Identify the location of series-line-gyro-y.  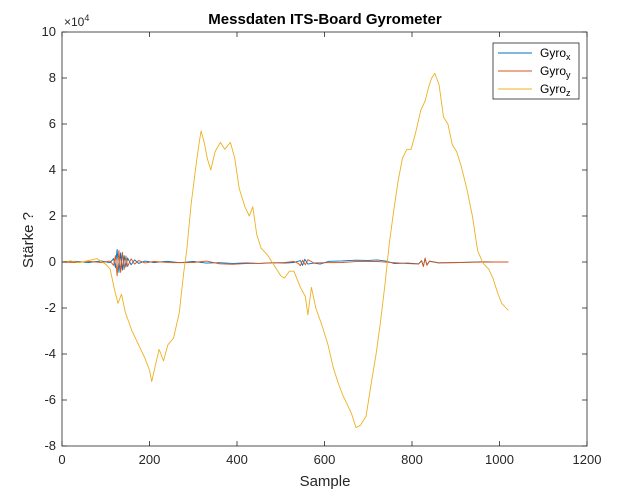
(285, 263).